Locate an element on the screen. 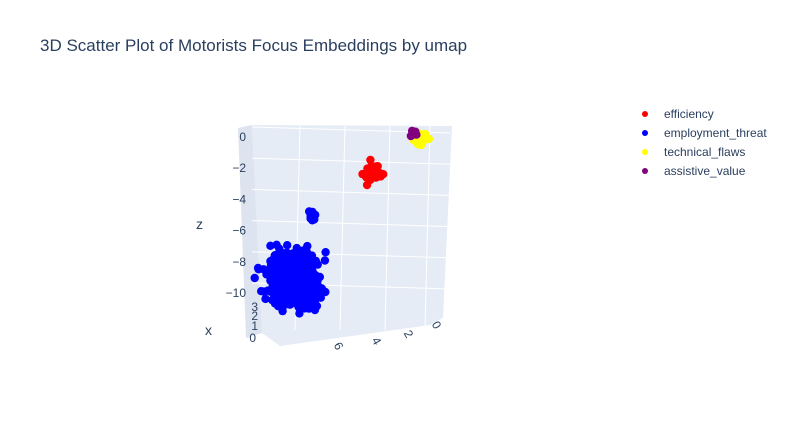 This screenshot has height=426, width=802. x-tick-label: 1 is located at coordinates (254, 326).